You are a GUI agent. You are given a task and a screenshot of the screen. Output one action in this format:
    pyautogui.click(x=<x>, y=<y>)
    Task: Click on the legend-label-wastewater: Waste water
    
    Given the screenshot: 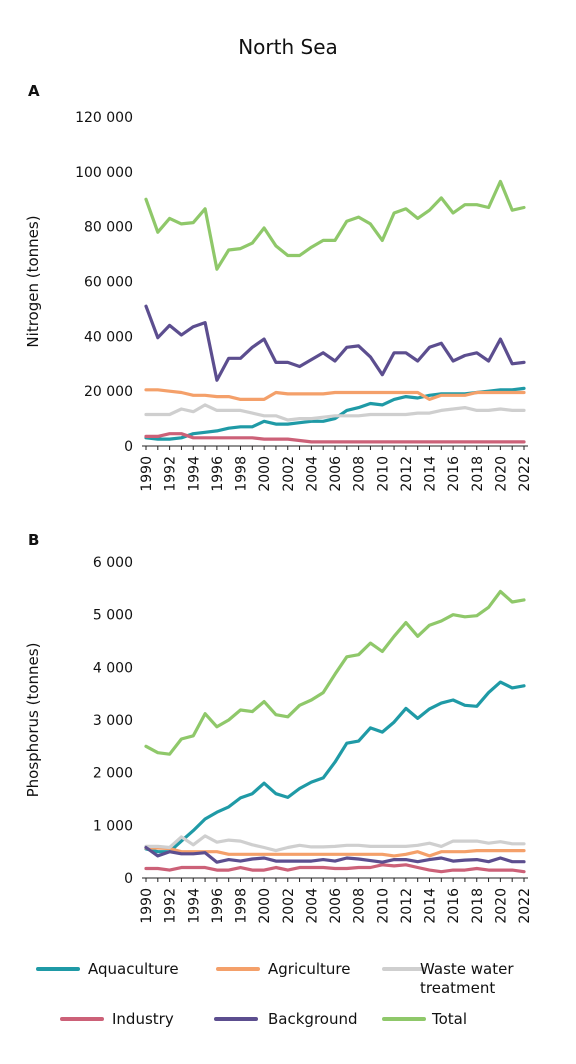 What is the action you would take?
    pyautogui.click(x=467, y=969)
    